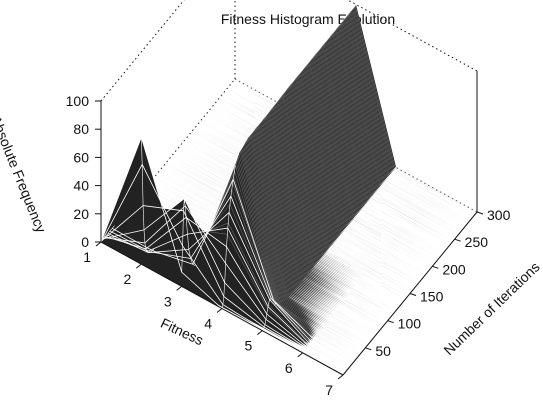 Image resolution: width=543 pixels, height=402 pixels. Describe the element at coordinates (168, 301) in the screenshot. I see `x-tick-label: 3` at that location.